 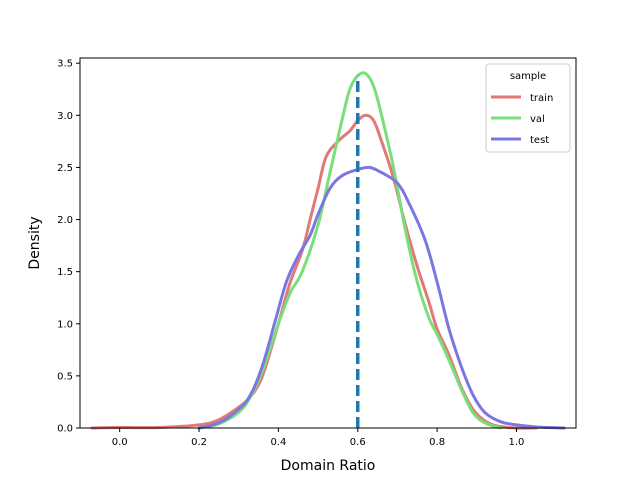 What do you see at coordinates (65, 324) in the screenshot?
I see `y-tick-label: 1.0` at bounding box center [65, 324].